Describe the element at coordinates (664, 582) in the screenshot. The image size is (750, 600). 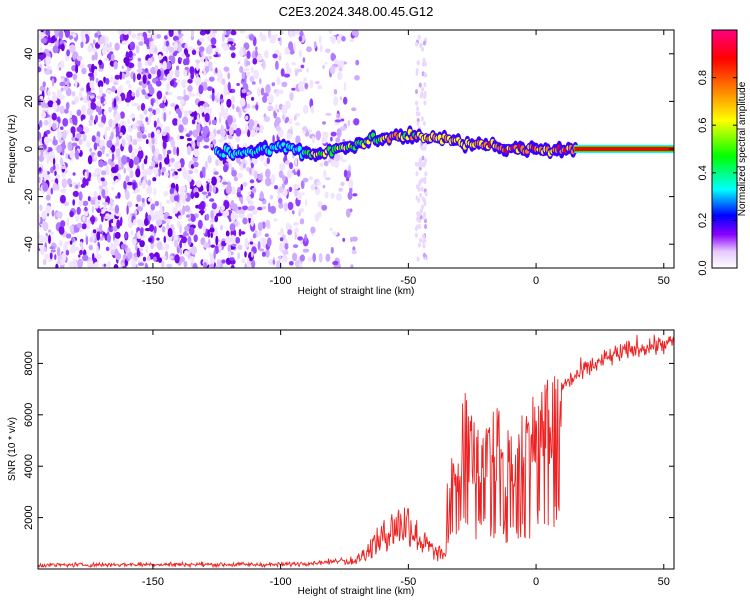
I see `snr-x-tick-label: 50` at that location.